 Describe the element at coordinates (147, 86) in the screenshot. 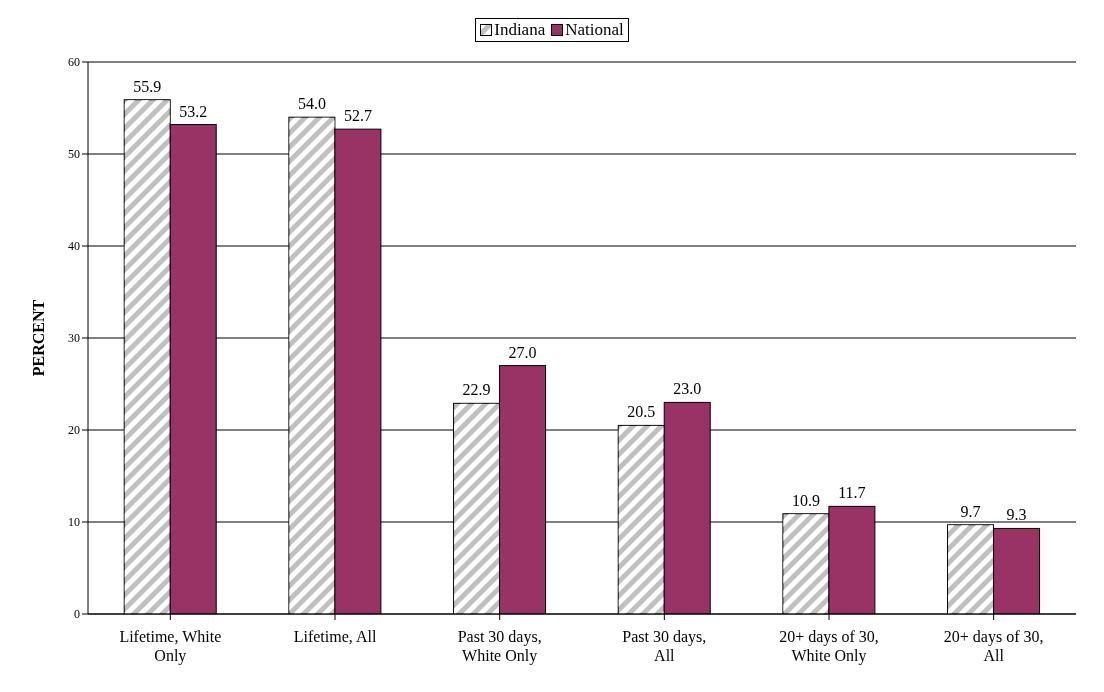

I see `text: 55.9` at that location.